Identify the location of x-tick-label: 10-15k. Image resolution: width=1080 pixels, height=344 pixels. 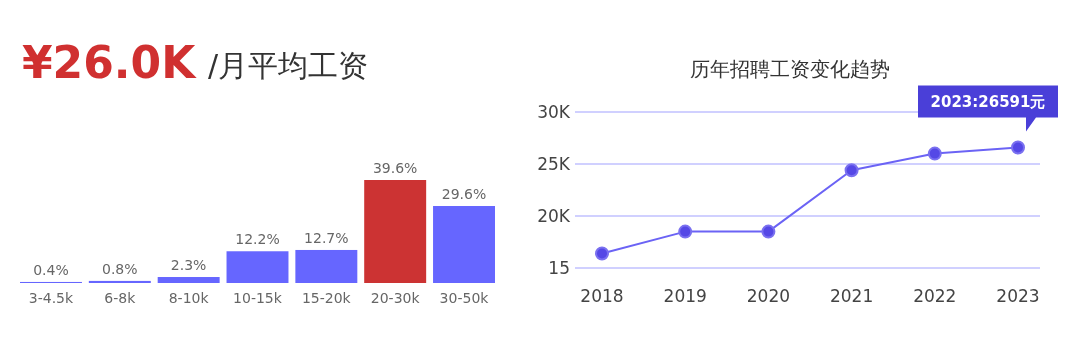
(258, 298).